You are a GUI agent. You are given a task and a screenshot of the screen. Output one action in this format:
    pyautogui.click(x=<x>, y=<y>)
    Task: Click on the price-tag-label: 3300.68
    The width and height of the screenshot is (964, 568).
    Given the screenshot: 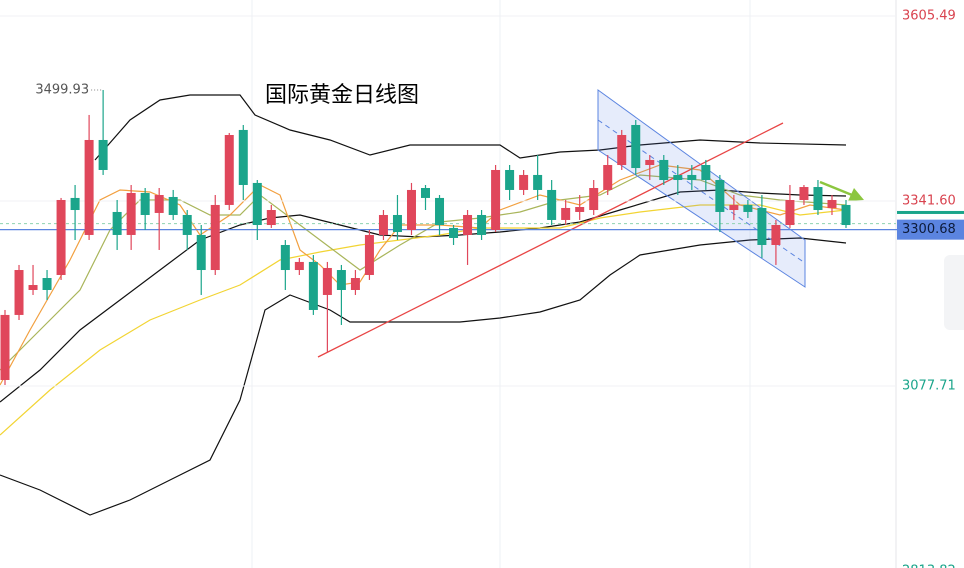 What is the action you would take?
    pyautogui.click(x=929, y=229)
    